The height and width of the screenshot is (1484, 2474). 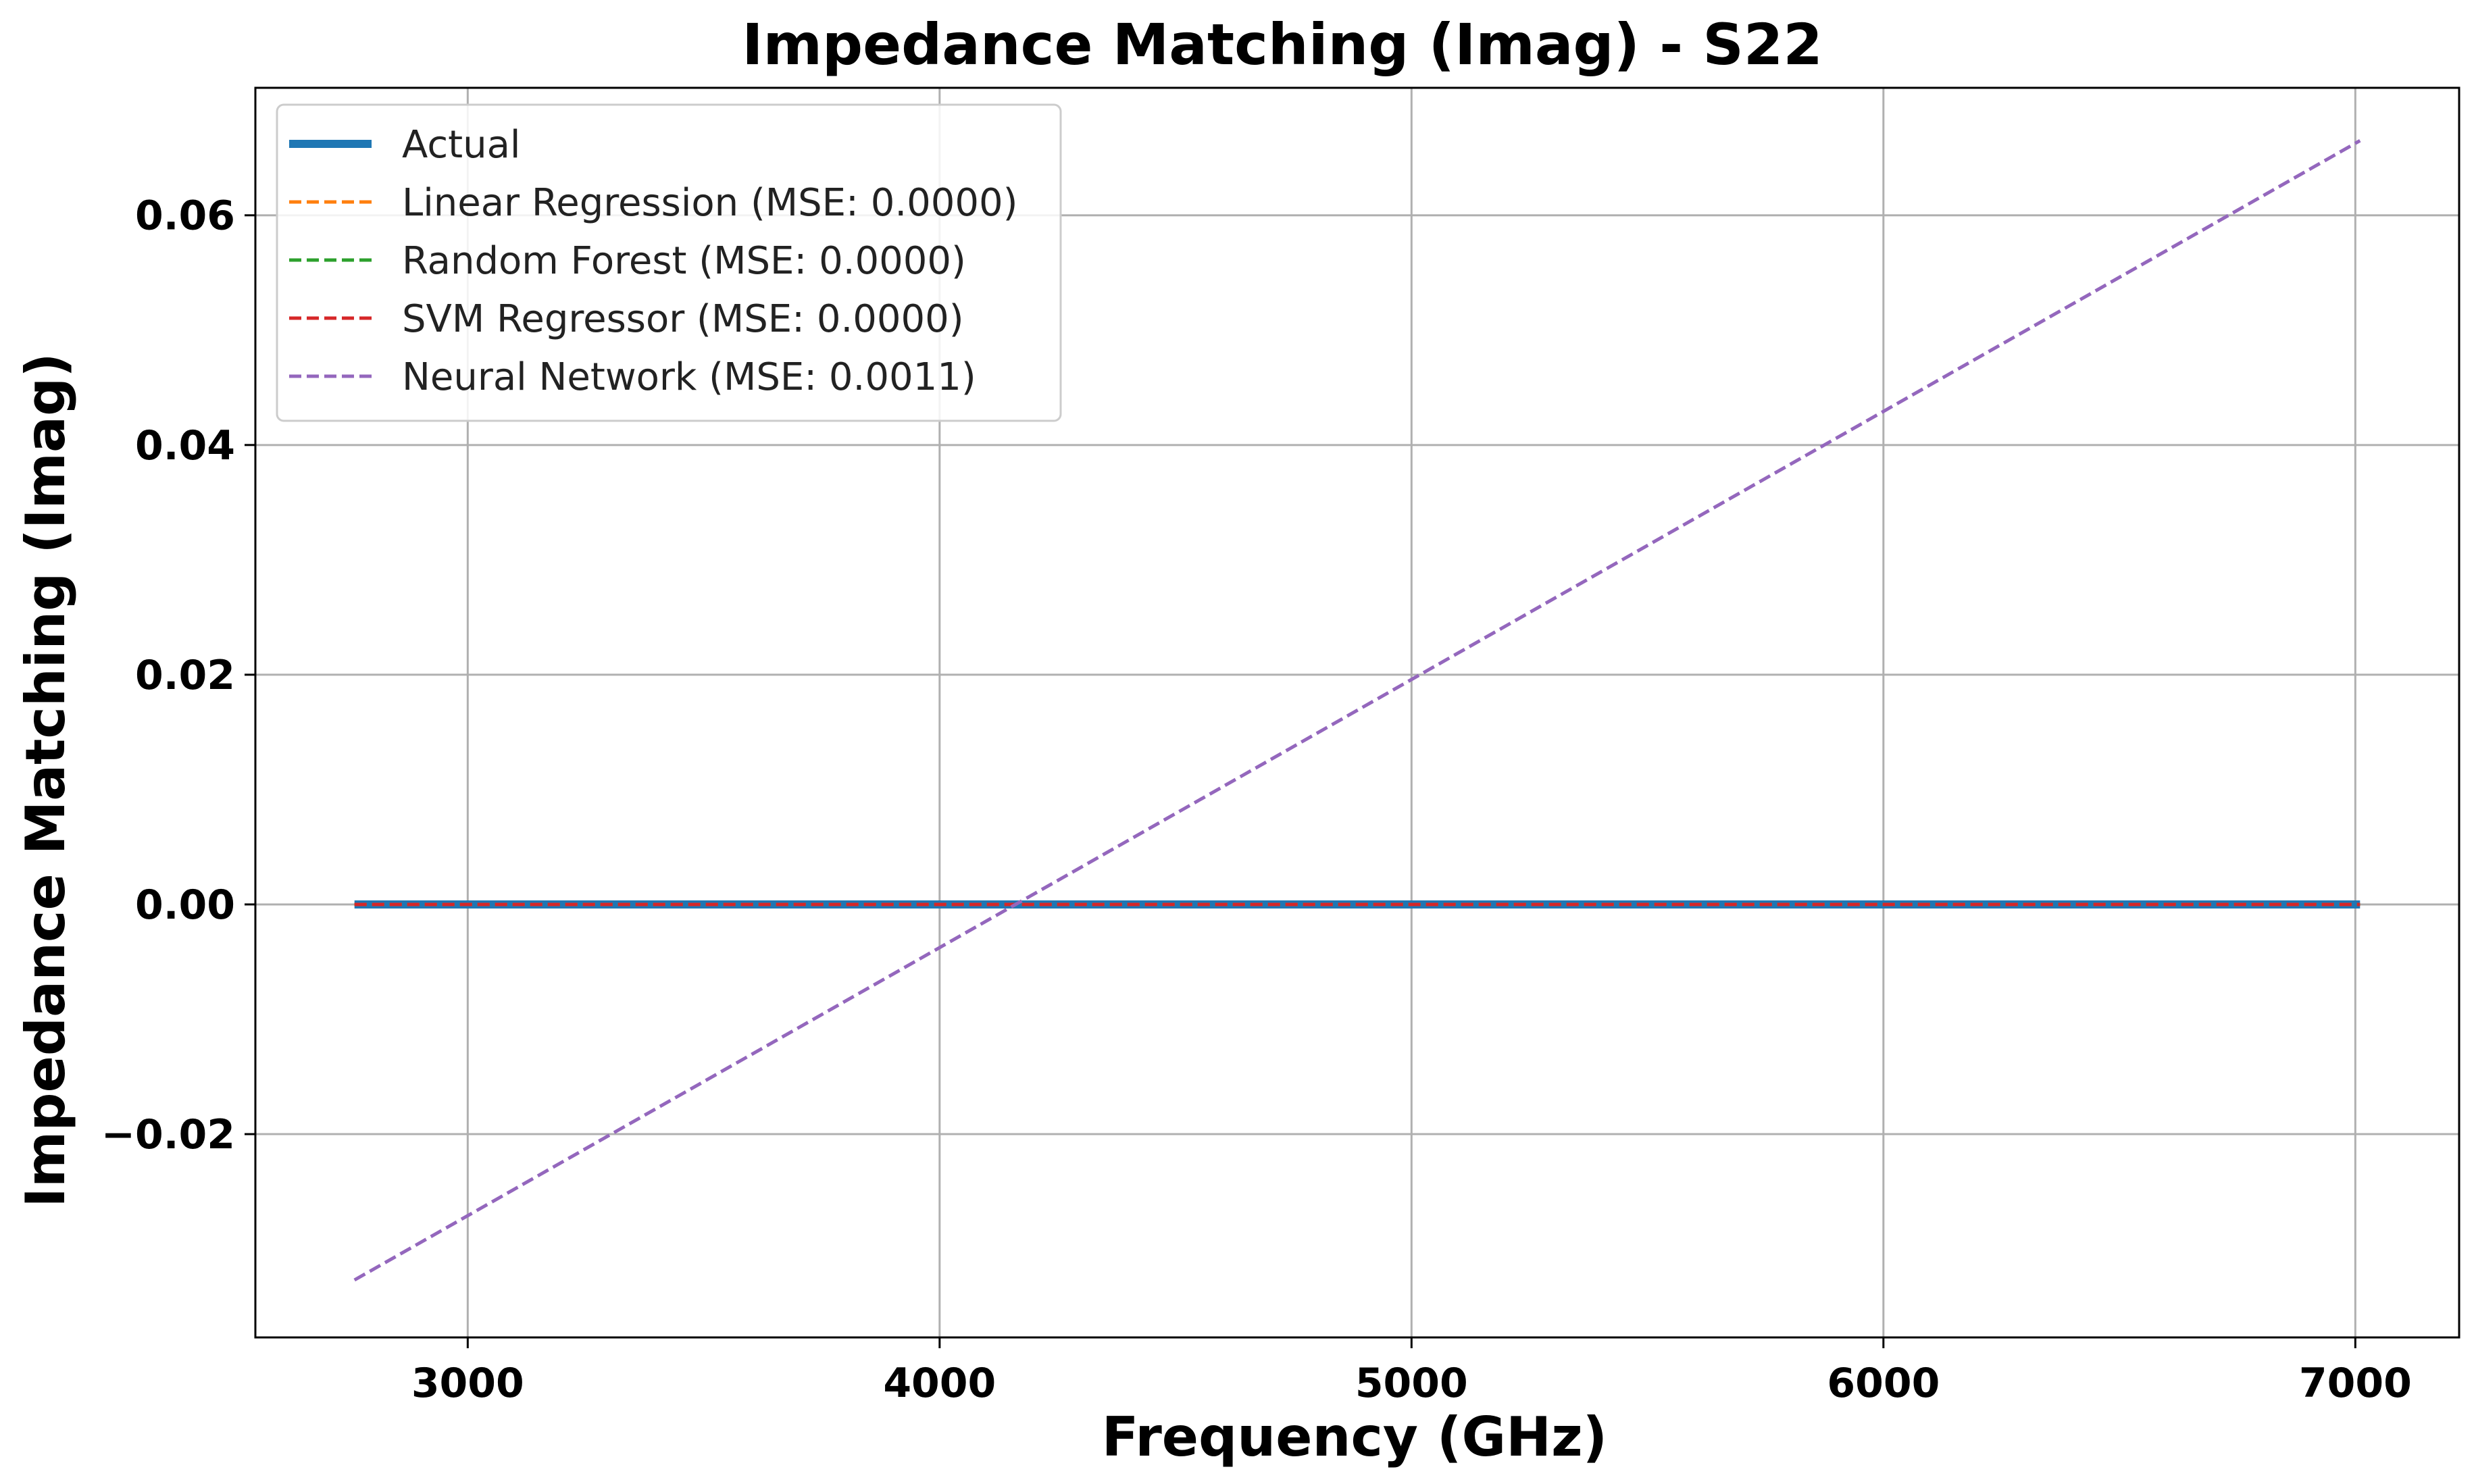 What do you see at coordinates (1282, 44) in the screenshot?
I see `chart-title: Impedance Matching (Imag) - S22` at bounding box center [1282, 44].